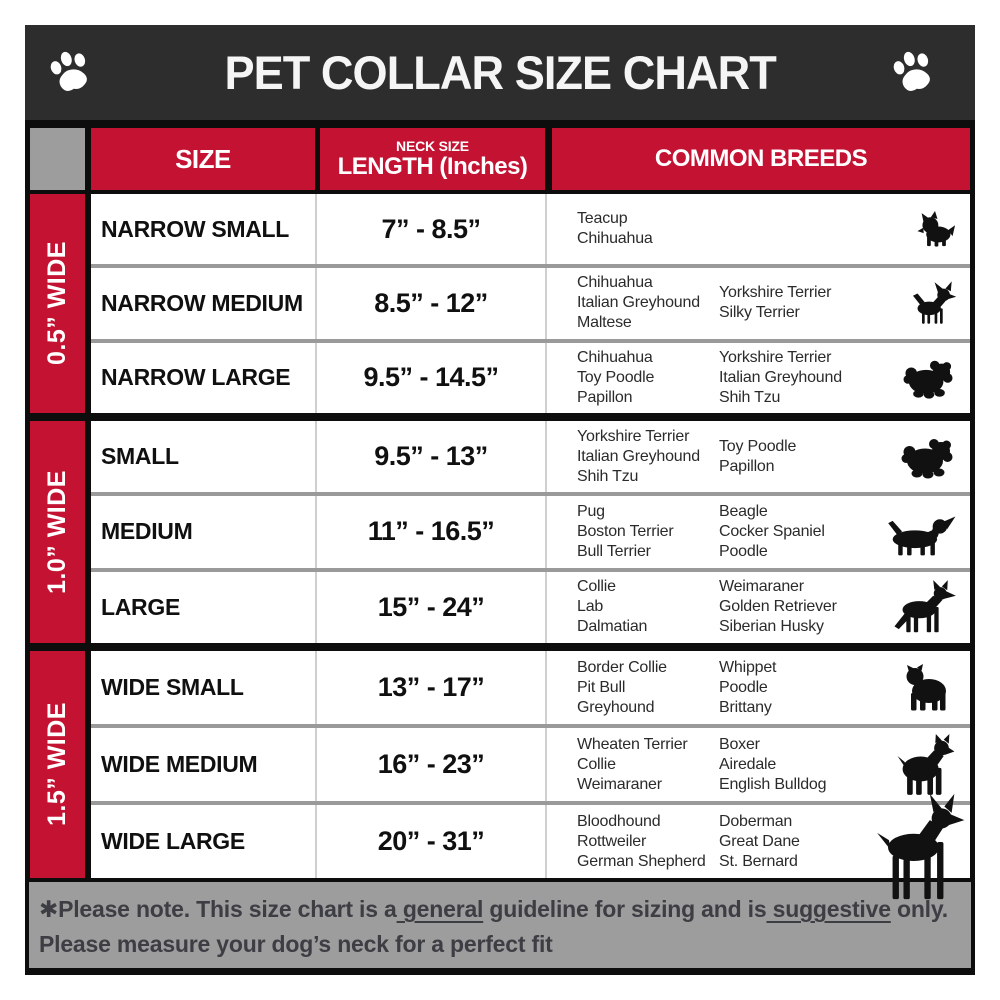 This screenshot has height=1000, width=1000. What do you see at coordinates (761, 159) in the screenshot?
I see `header-common-breeds: COMMON BREEDS` at bounding box center [761, 159].